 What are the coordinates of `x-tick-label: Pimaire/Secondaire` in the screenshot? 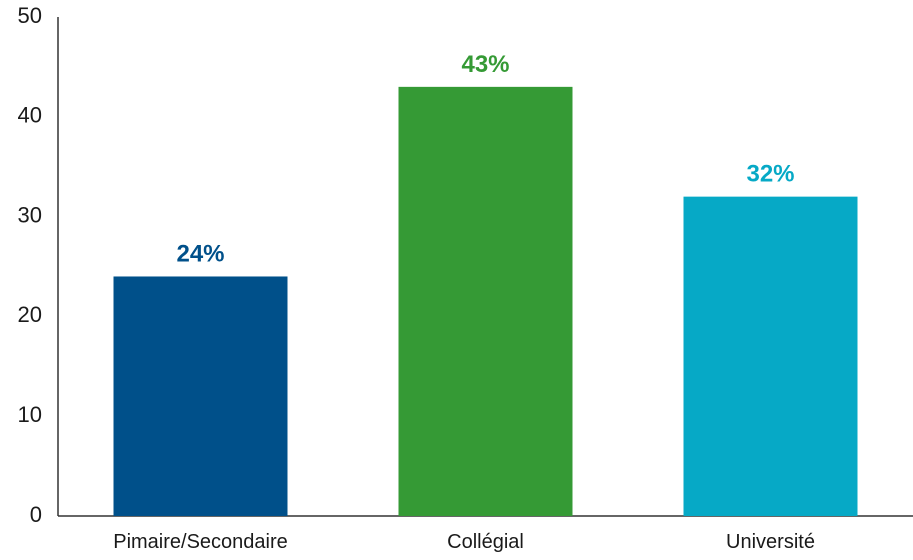 It's located at (200, 542).